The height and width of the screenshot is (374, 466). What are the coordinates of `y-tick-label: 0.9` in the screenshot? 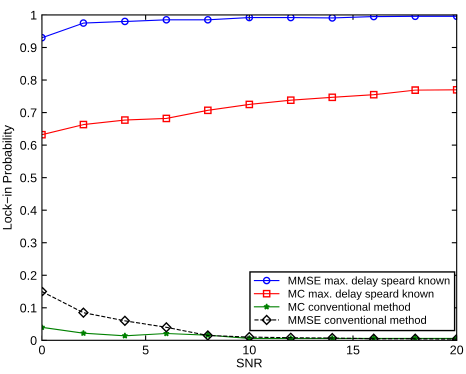 It's located at (28, 47).